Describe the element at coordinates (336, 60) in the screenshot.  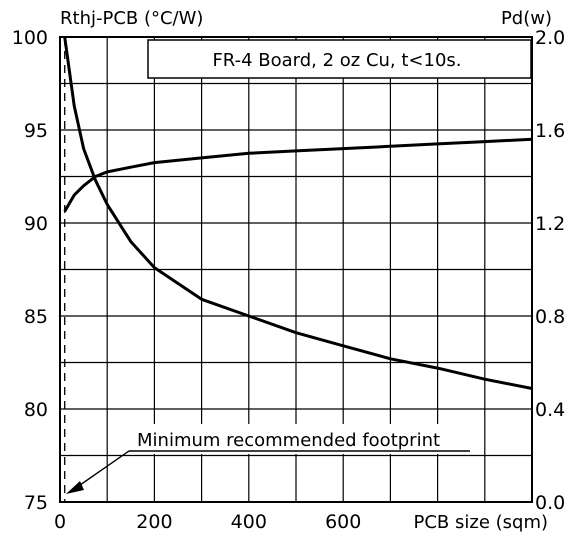
I see `annotation-text: FR-4 Board, 2 oz Cu, t<10s.` at that location.